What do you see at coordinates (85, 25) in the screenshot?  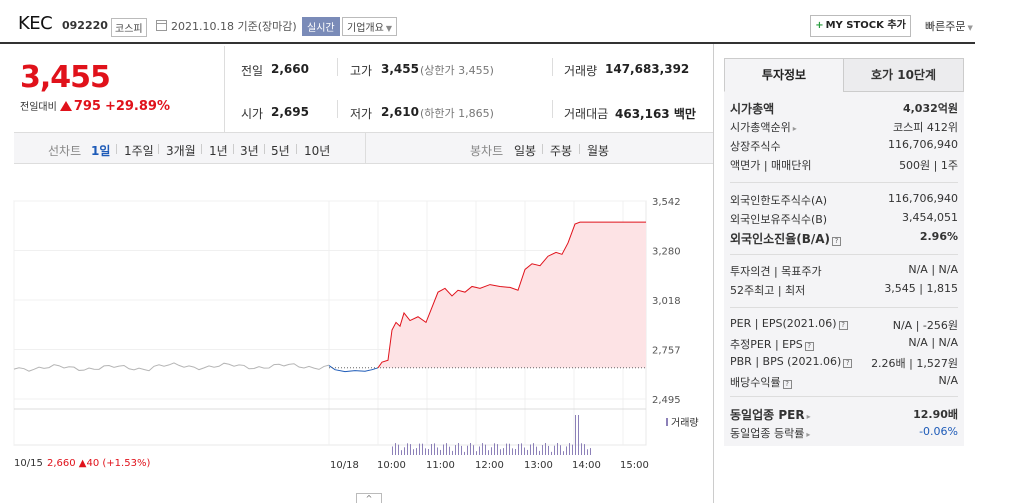 I see `stock-code: 092220` at bounding box center [85, 25].